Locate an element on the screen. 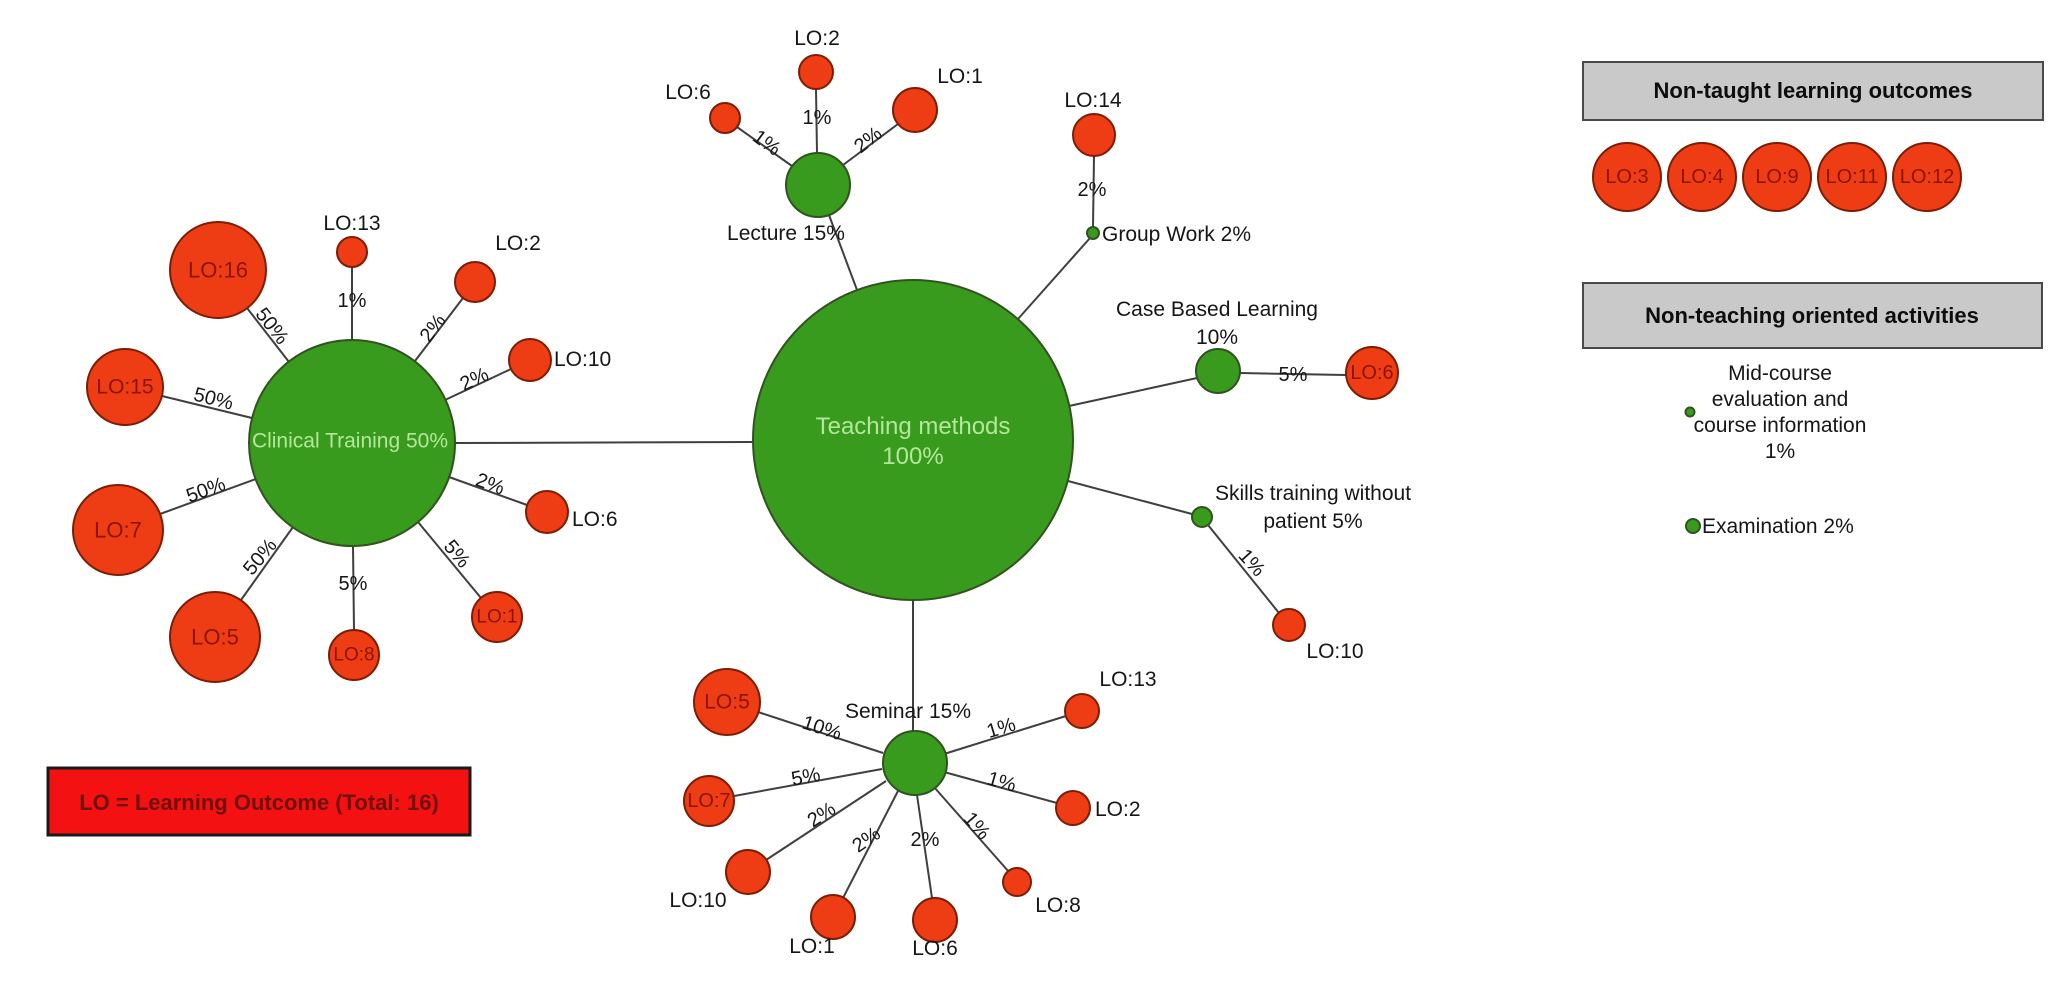  clinical-lo2-label: LO:2 is located at coordinates (518, 243).